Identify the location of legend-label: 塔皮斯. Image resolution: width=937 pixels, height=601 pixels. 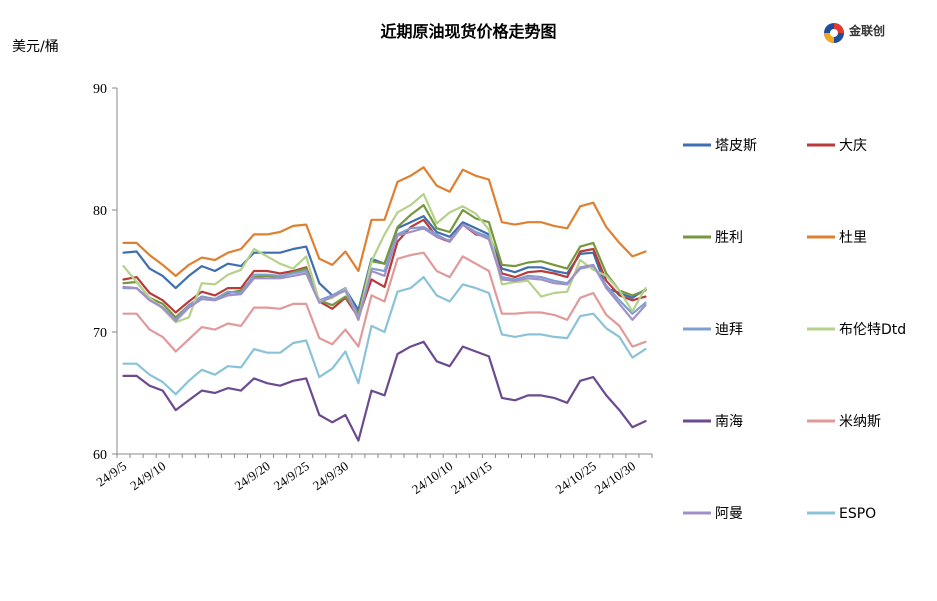
(736, 146).